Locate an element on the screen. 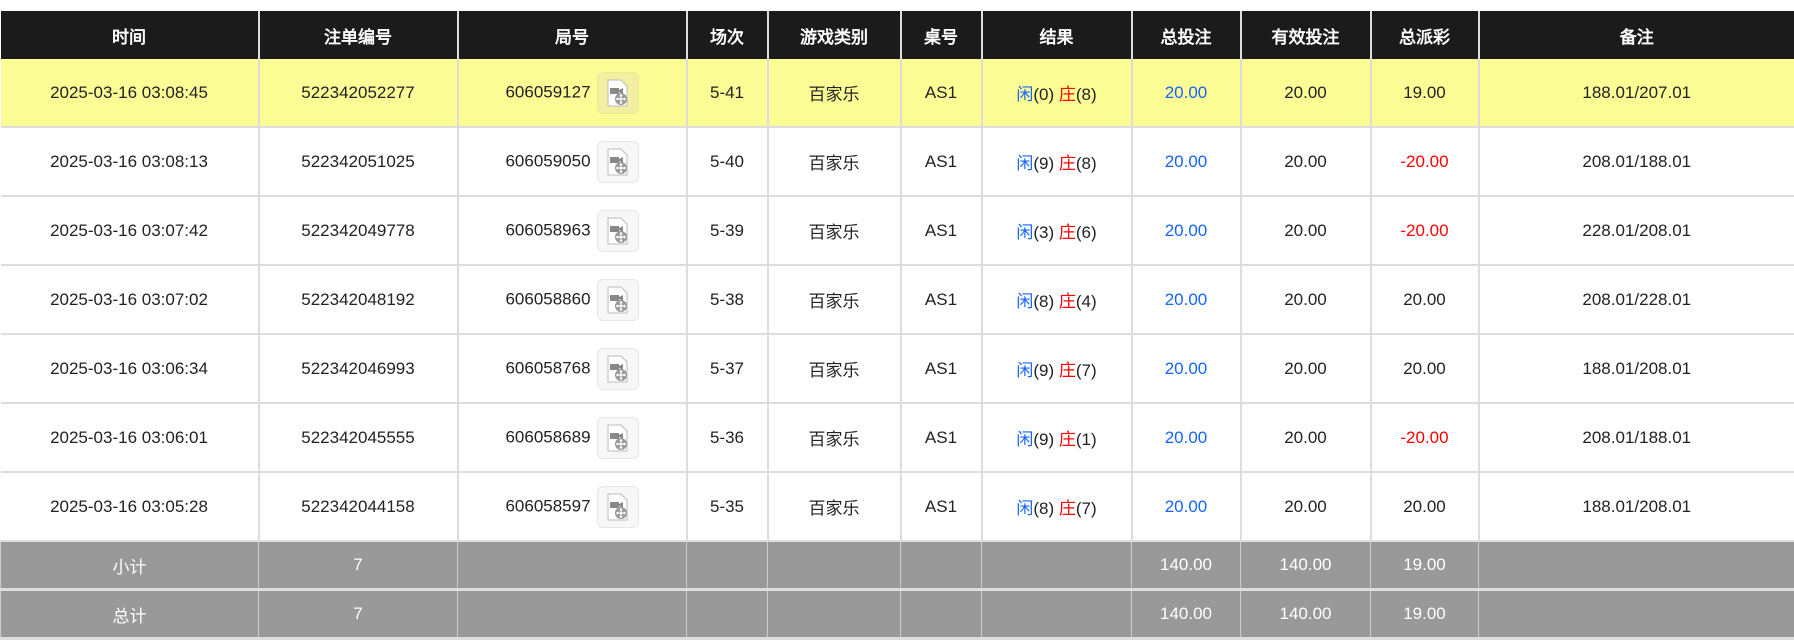 The width and height of the screenshot is (1794, 640). bet-id-cell: 522342045555 is located at coordinates (358, 437).